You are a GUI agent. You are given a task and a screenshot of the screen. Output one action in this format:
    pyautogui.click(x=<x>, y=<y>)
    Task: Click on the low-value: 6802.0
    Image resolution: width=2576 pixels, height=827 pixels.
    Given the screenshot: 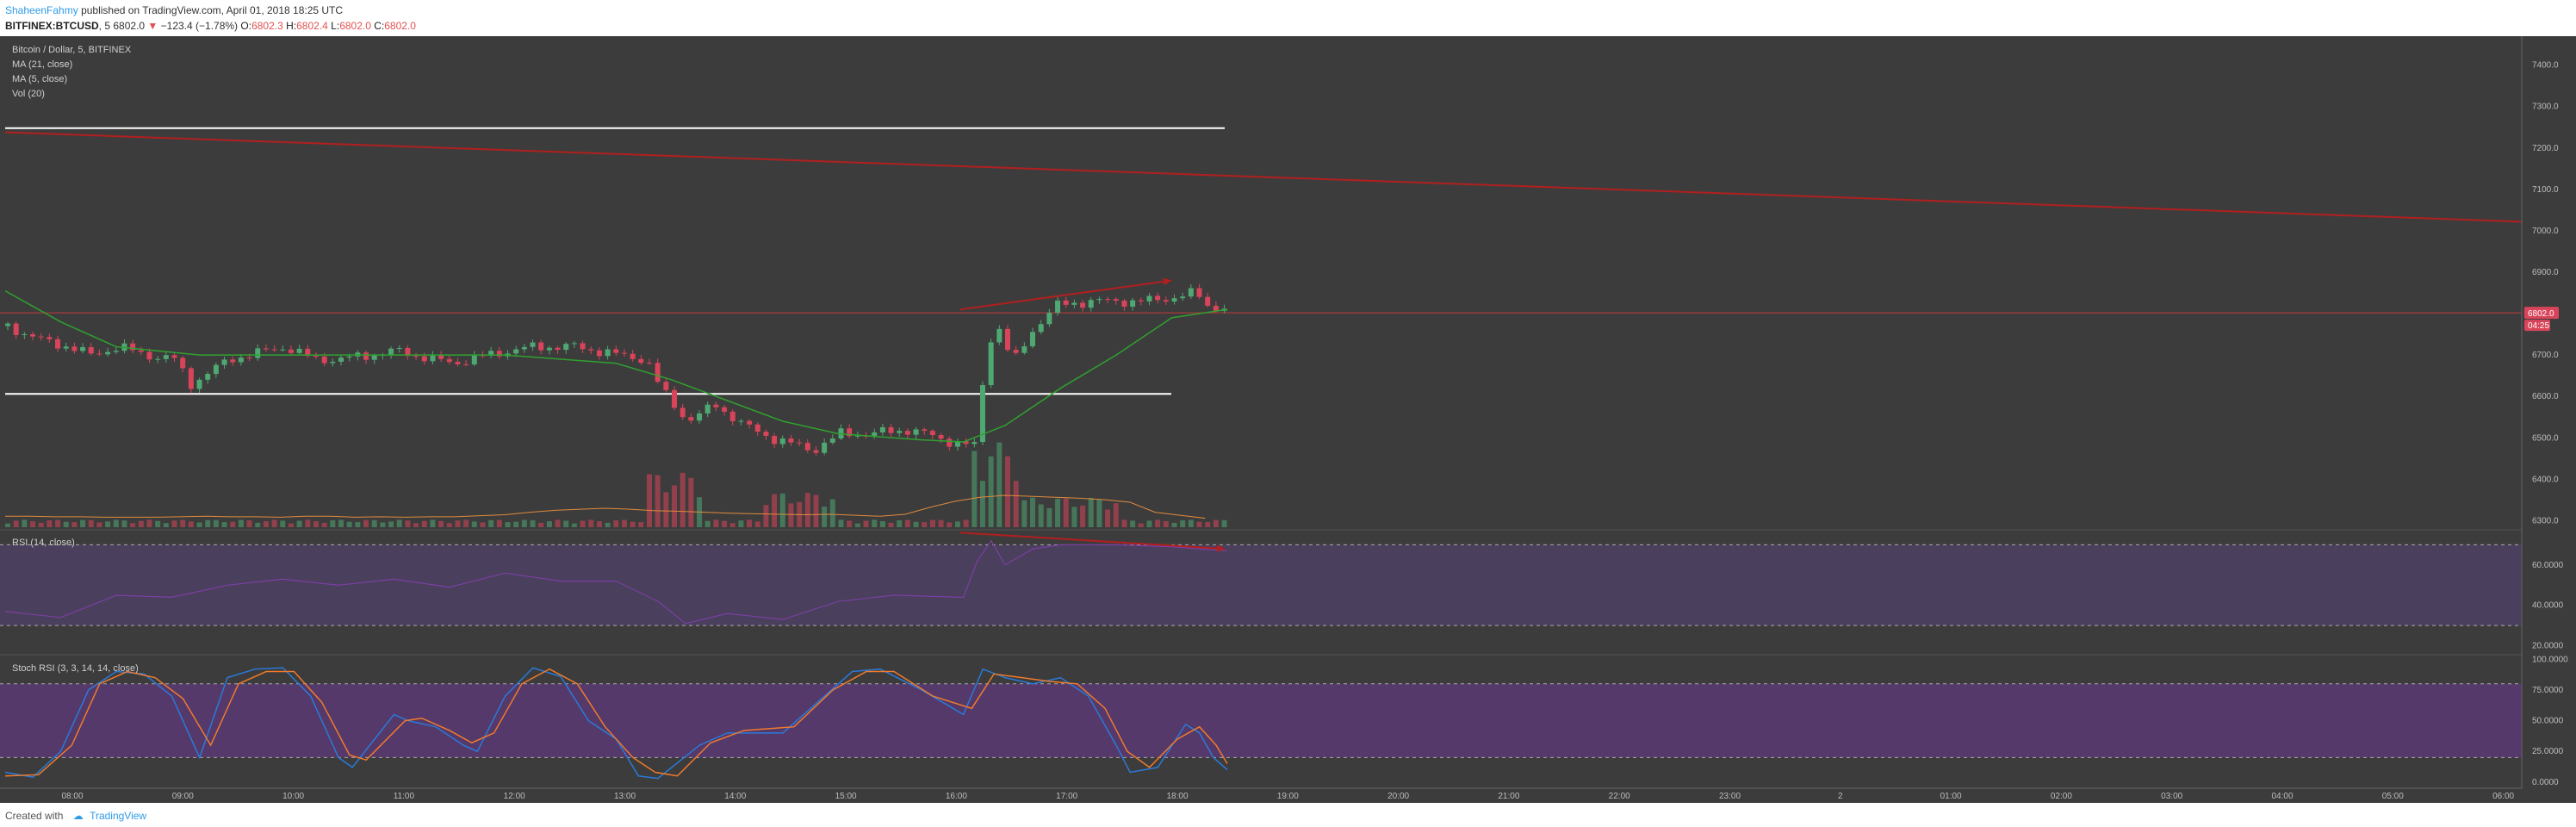 What is the action you would take?
    pyautogui.click(x=355, y=26)
    